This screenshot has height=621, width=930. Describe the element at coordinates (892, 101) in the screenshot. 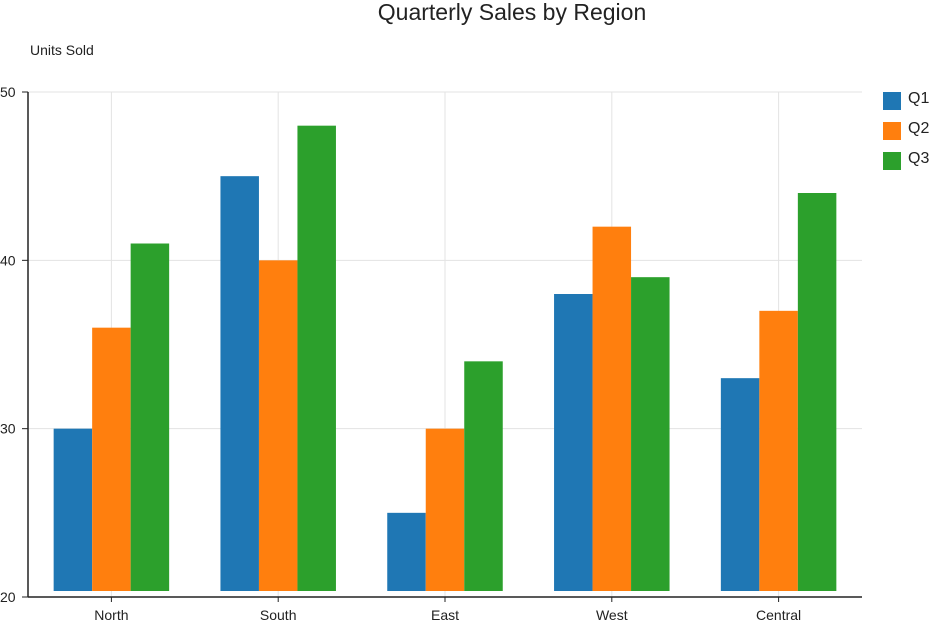

I see `legend-swatch-q1` at that location.